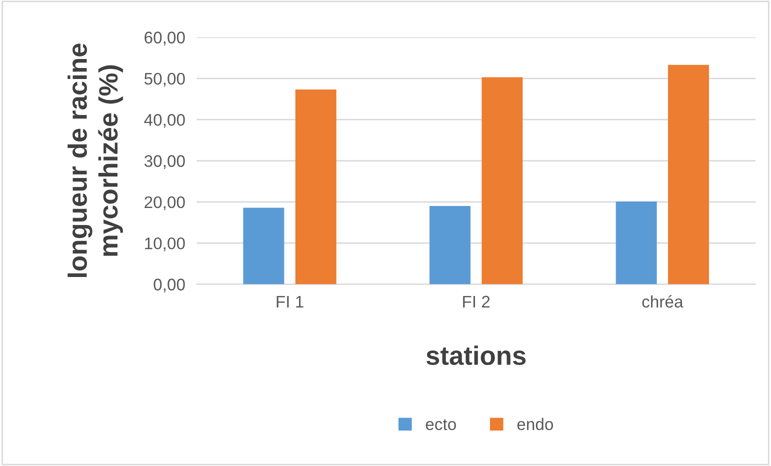  What do you see at coordinates (169, 285) in the screenshot?
I see `y-tick-label: 0,00` at bounding box center [169, 285].